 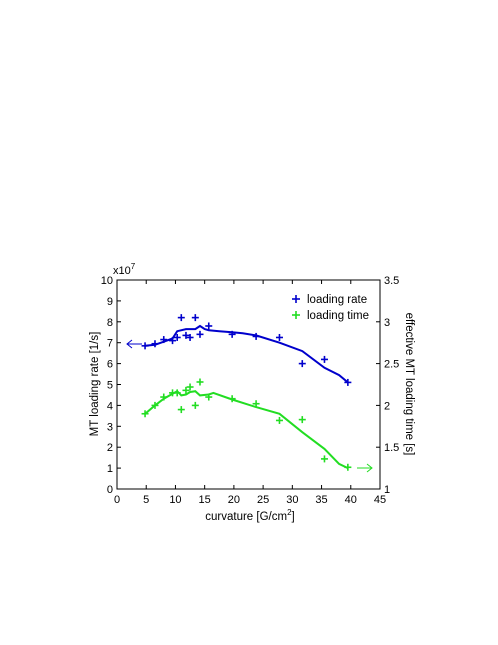 I want to click on x-tick-label: 40, so click(x=351, y=500).